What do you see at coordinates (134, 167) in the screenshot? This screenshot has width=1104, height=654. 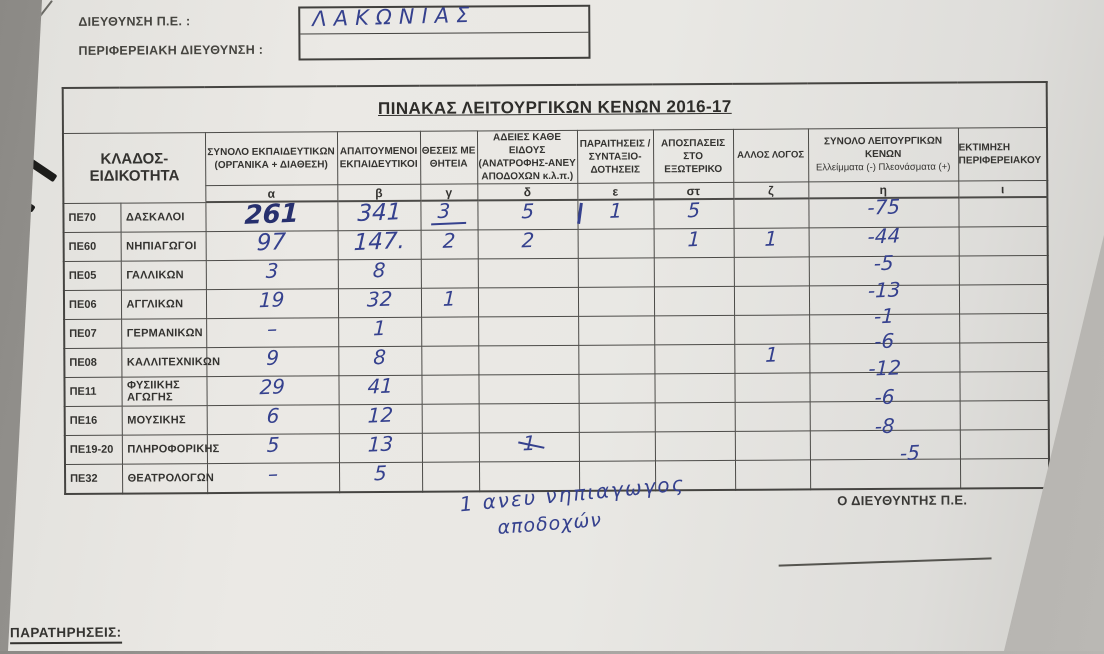 I see `klados-header-cell: ΚΛΑΔΟΣ-ΕΙΔΙΚΟΤΗΤΑ` at bounding box center [134, 167].